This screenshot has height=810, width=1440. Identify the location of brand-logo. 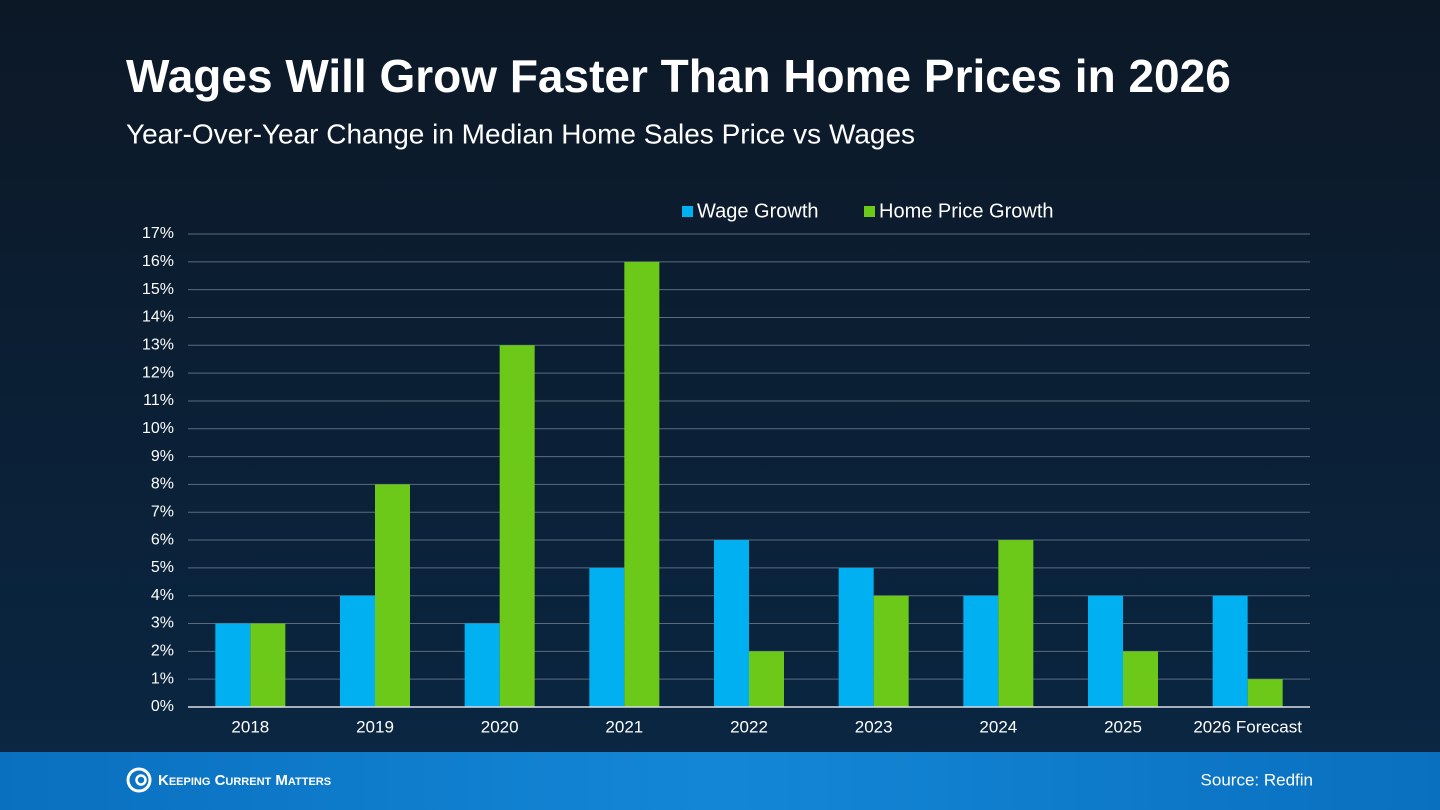
(139, 780).